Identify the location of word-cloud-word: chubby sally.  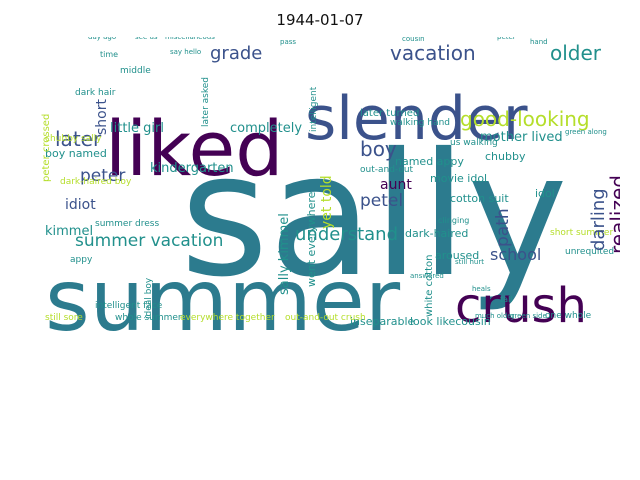
(73, 138).